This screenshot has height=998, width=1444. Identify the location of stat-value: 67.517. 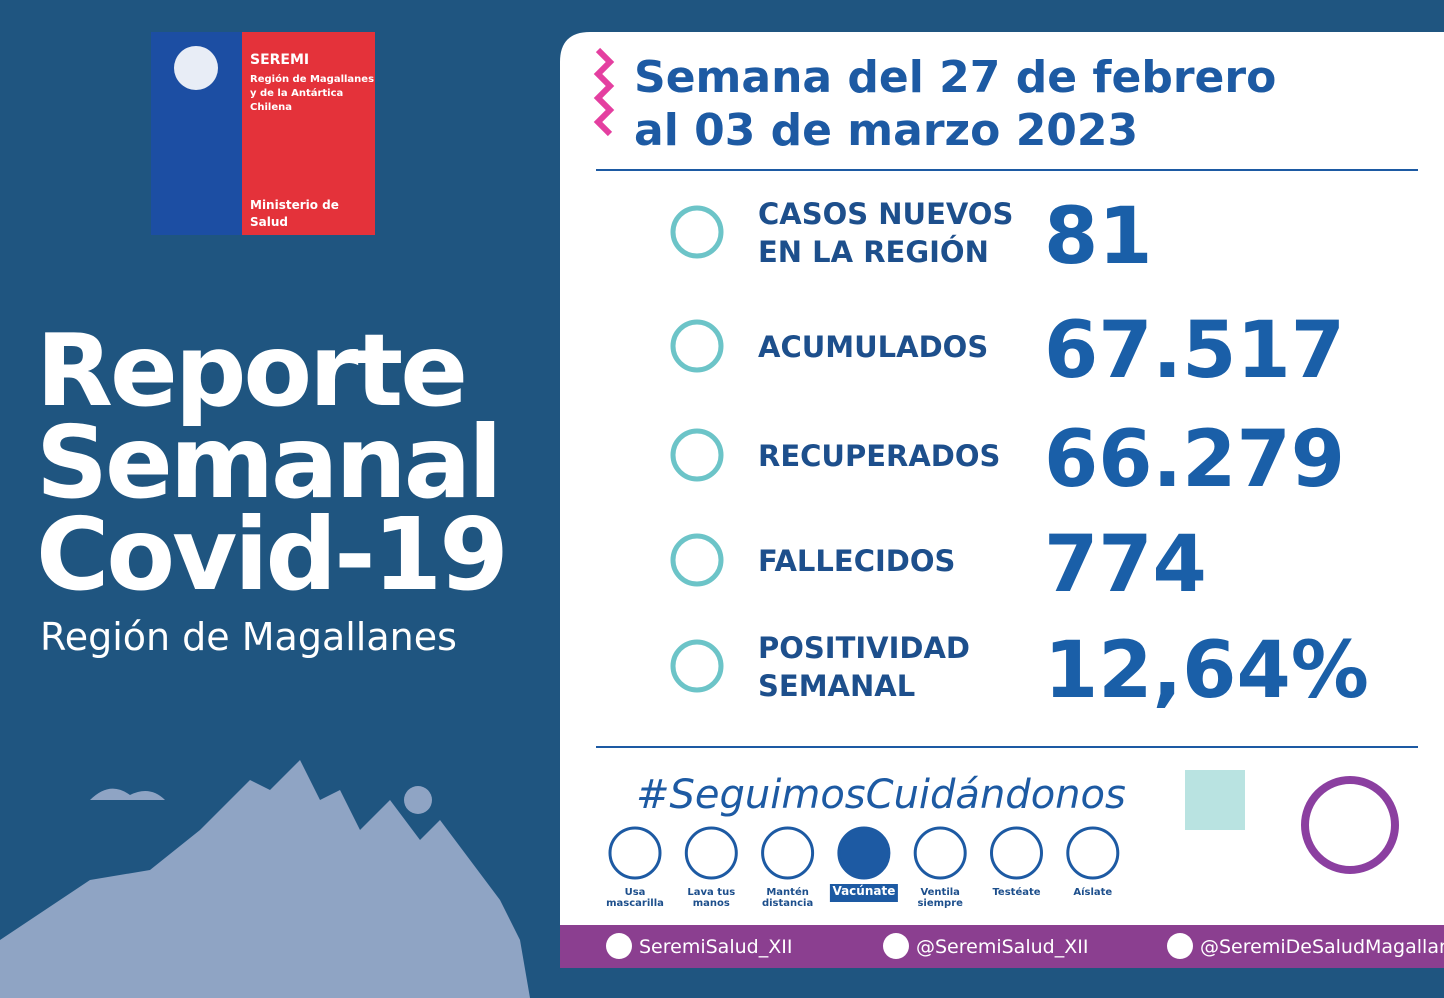
(1194, 351).